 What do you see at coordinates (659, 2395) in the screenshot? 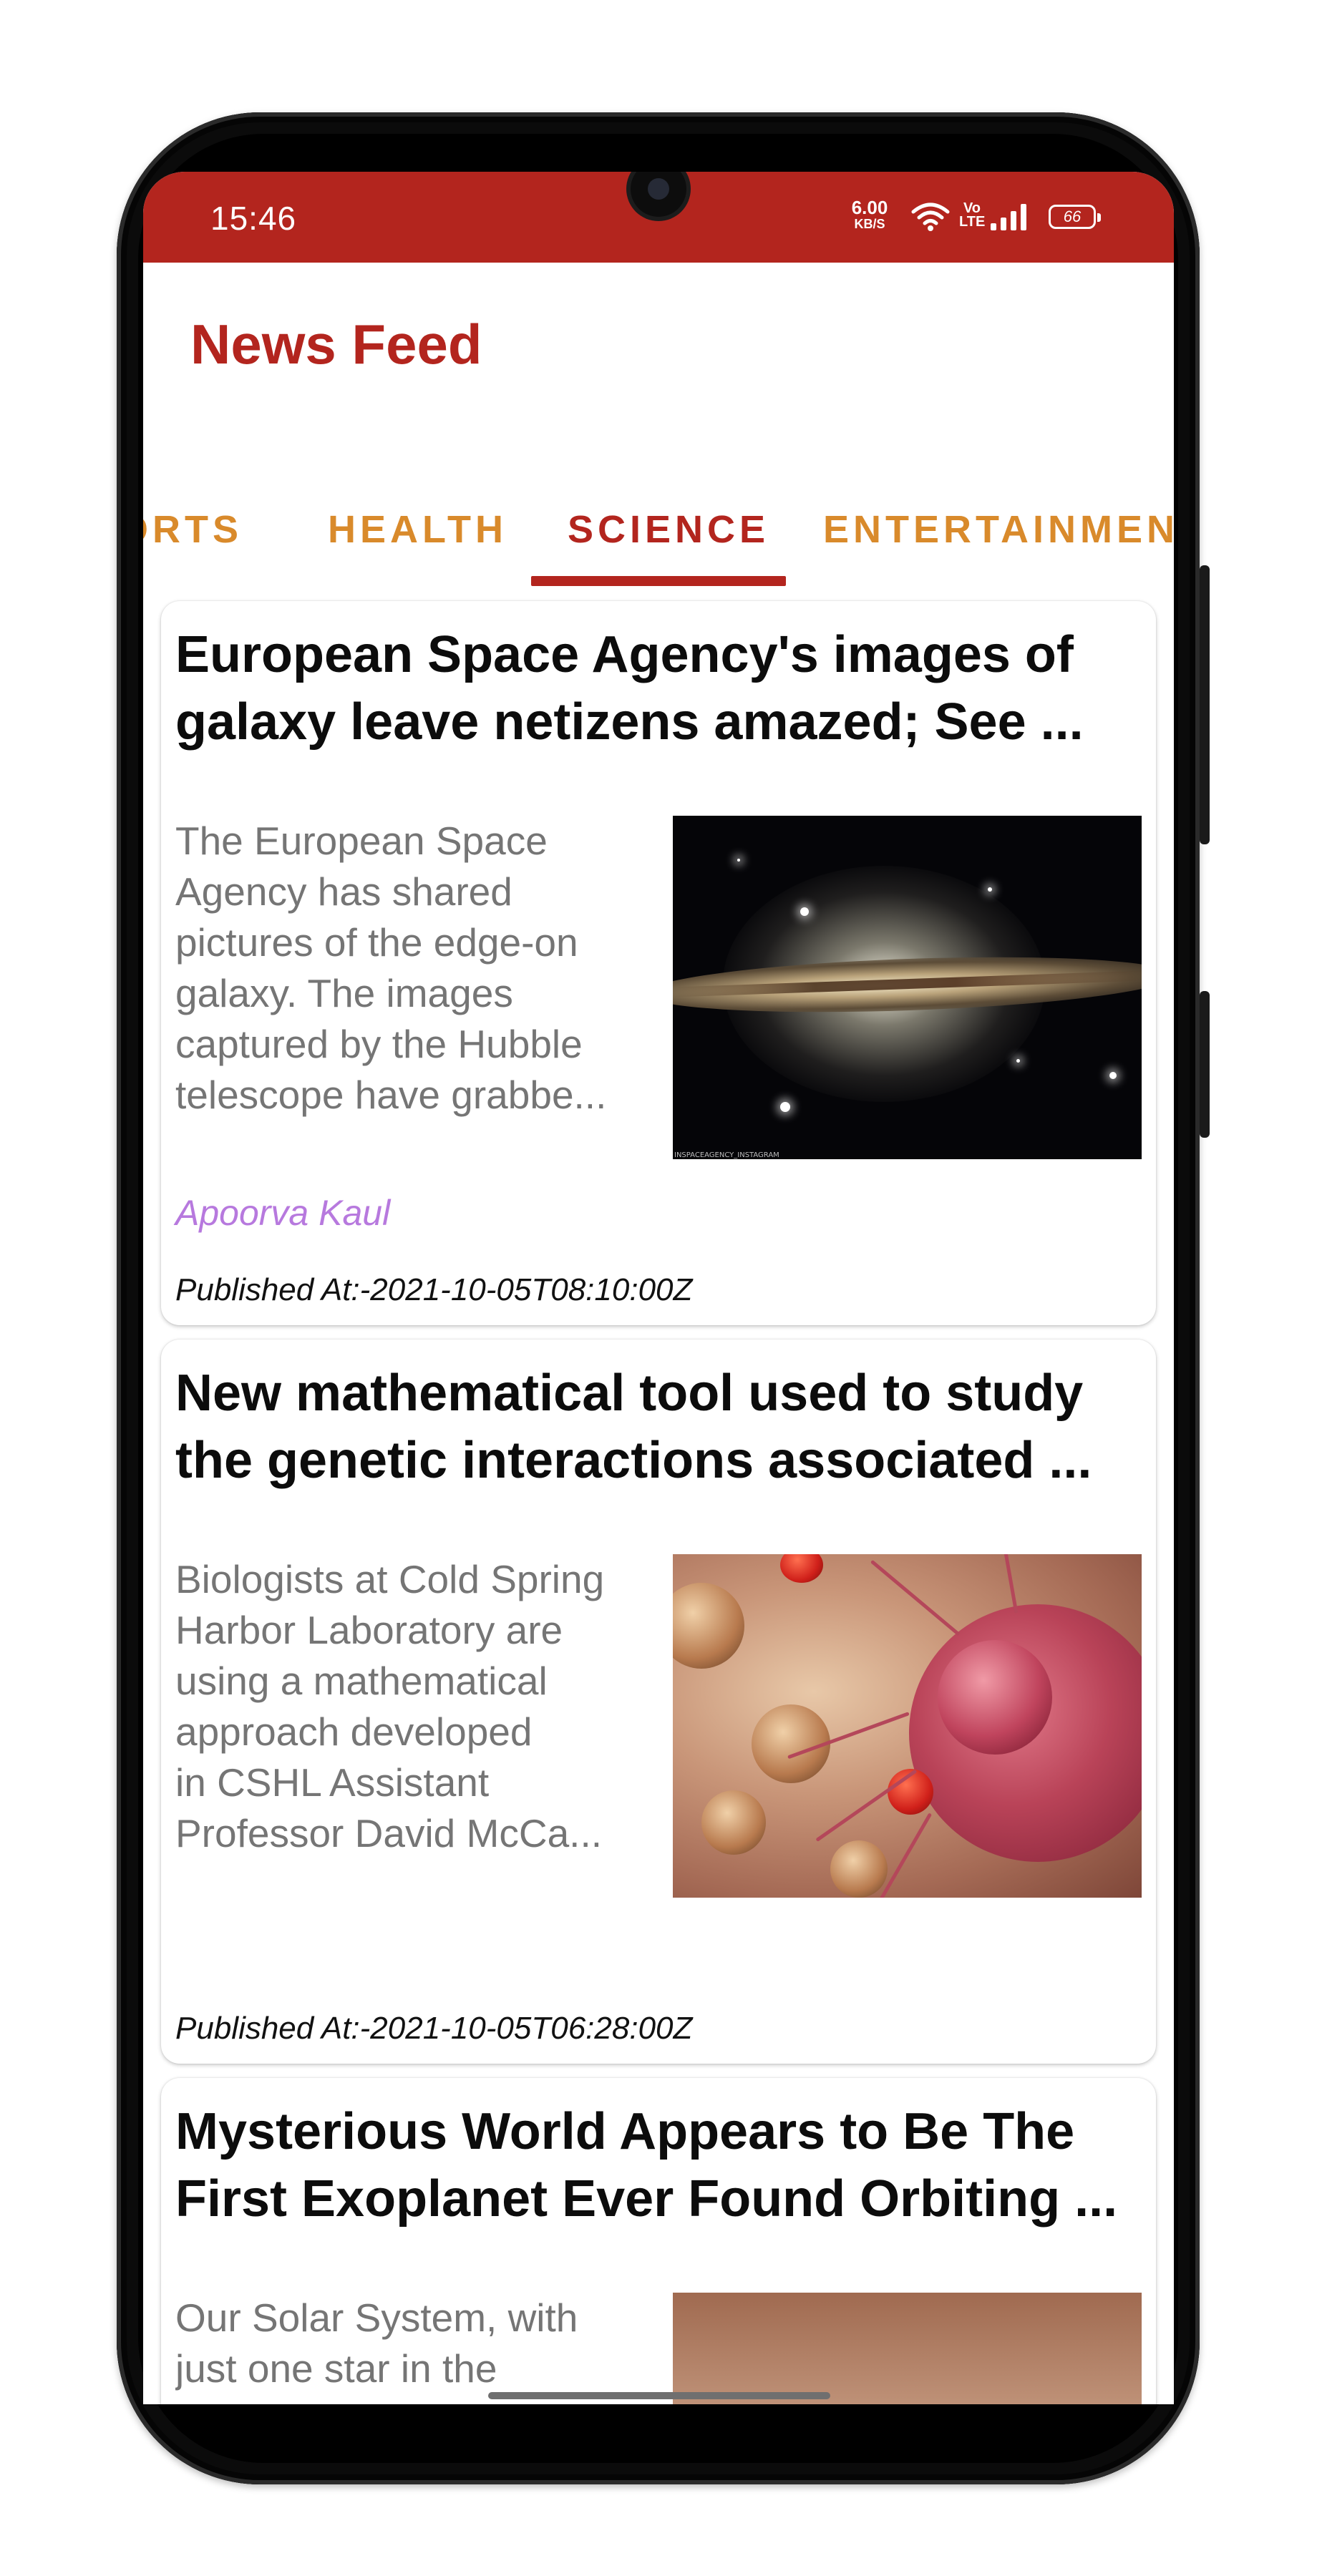
I see `home-indicator` at bounding box center [659, 2395].